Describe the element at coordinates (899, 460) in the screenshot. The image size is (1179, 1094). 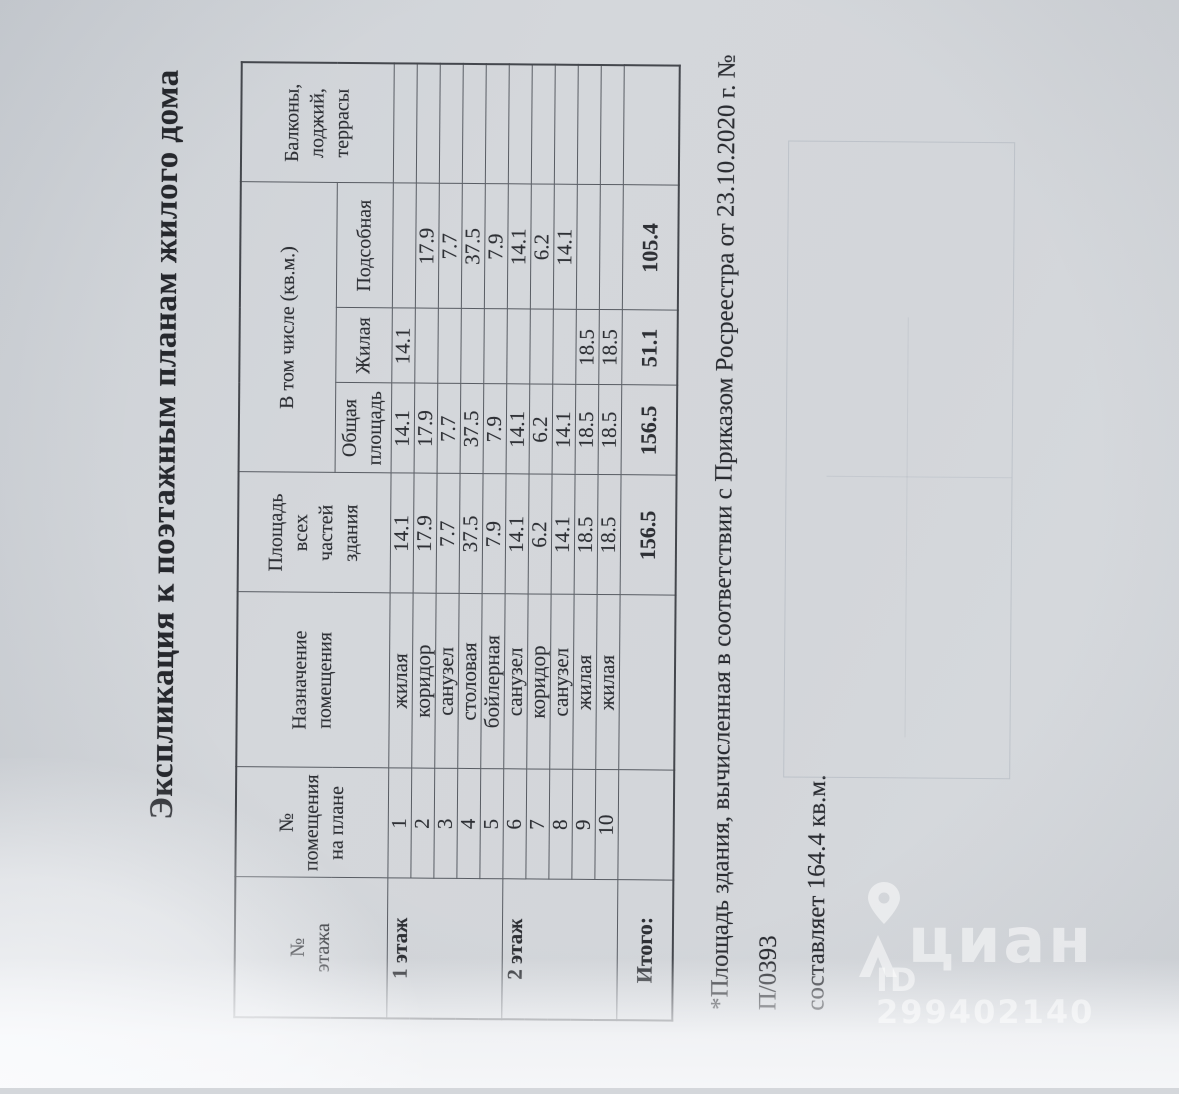
I see `bleed-through-plan-outline` at that location.